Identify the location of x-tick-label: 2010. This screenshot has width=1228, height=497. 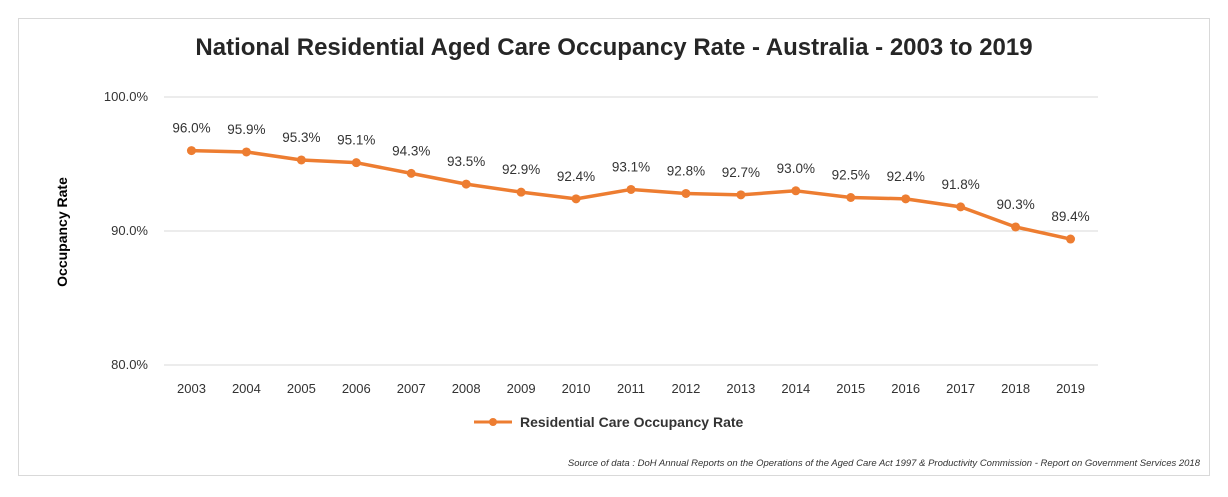
(576, 388).